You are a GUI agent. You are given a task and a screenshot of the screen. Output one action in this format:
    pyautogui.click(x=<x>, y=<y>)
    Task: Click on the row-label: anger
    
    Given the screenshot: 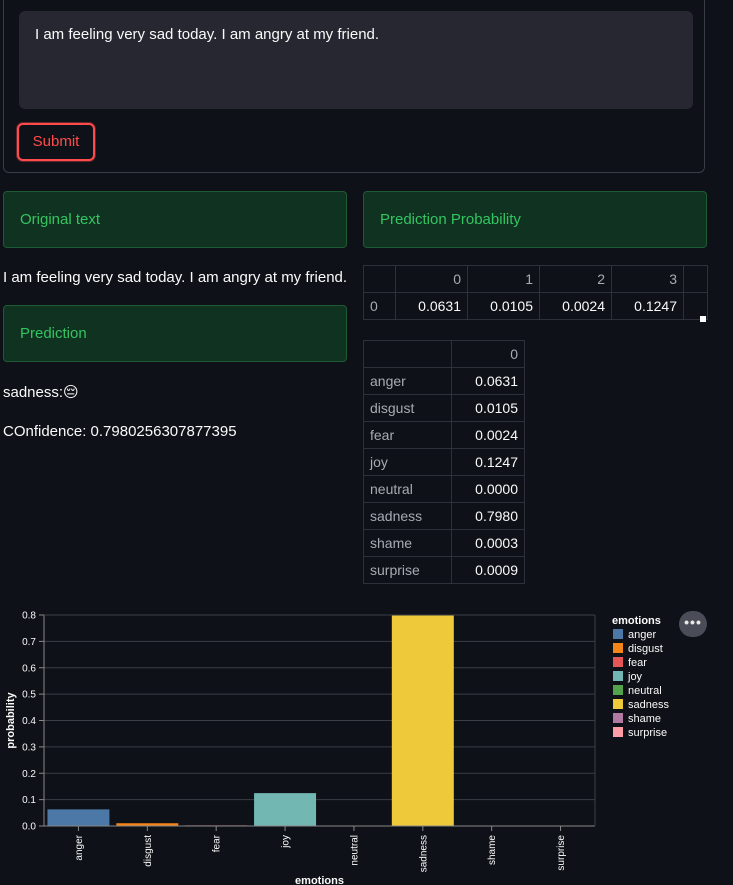 What is the action you would take?
    pyautogui.click(x=407, y=381)
    